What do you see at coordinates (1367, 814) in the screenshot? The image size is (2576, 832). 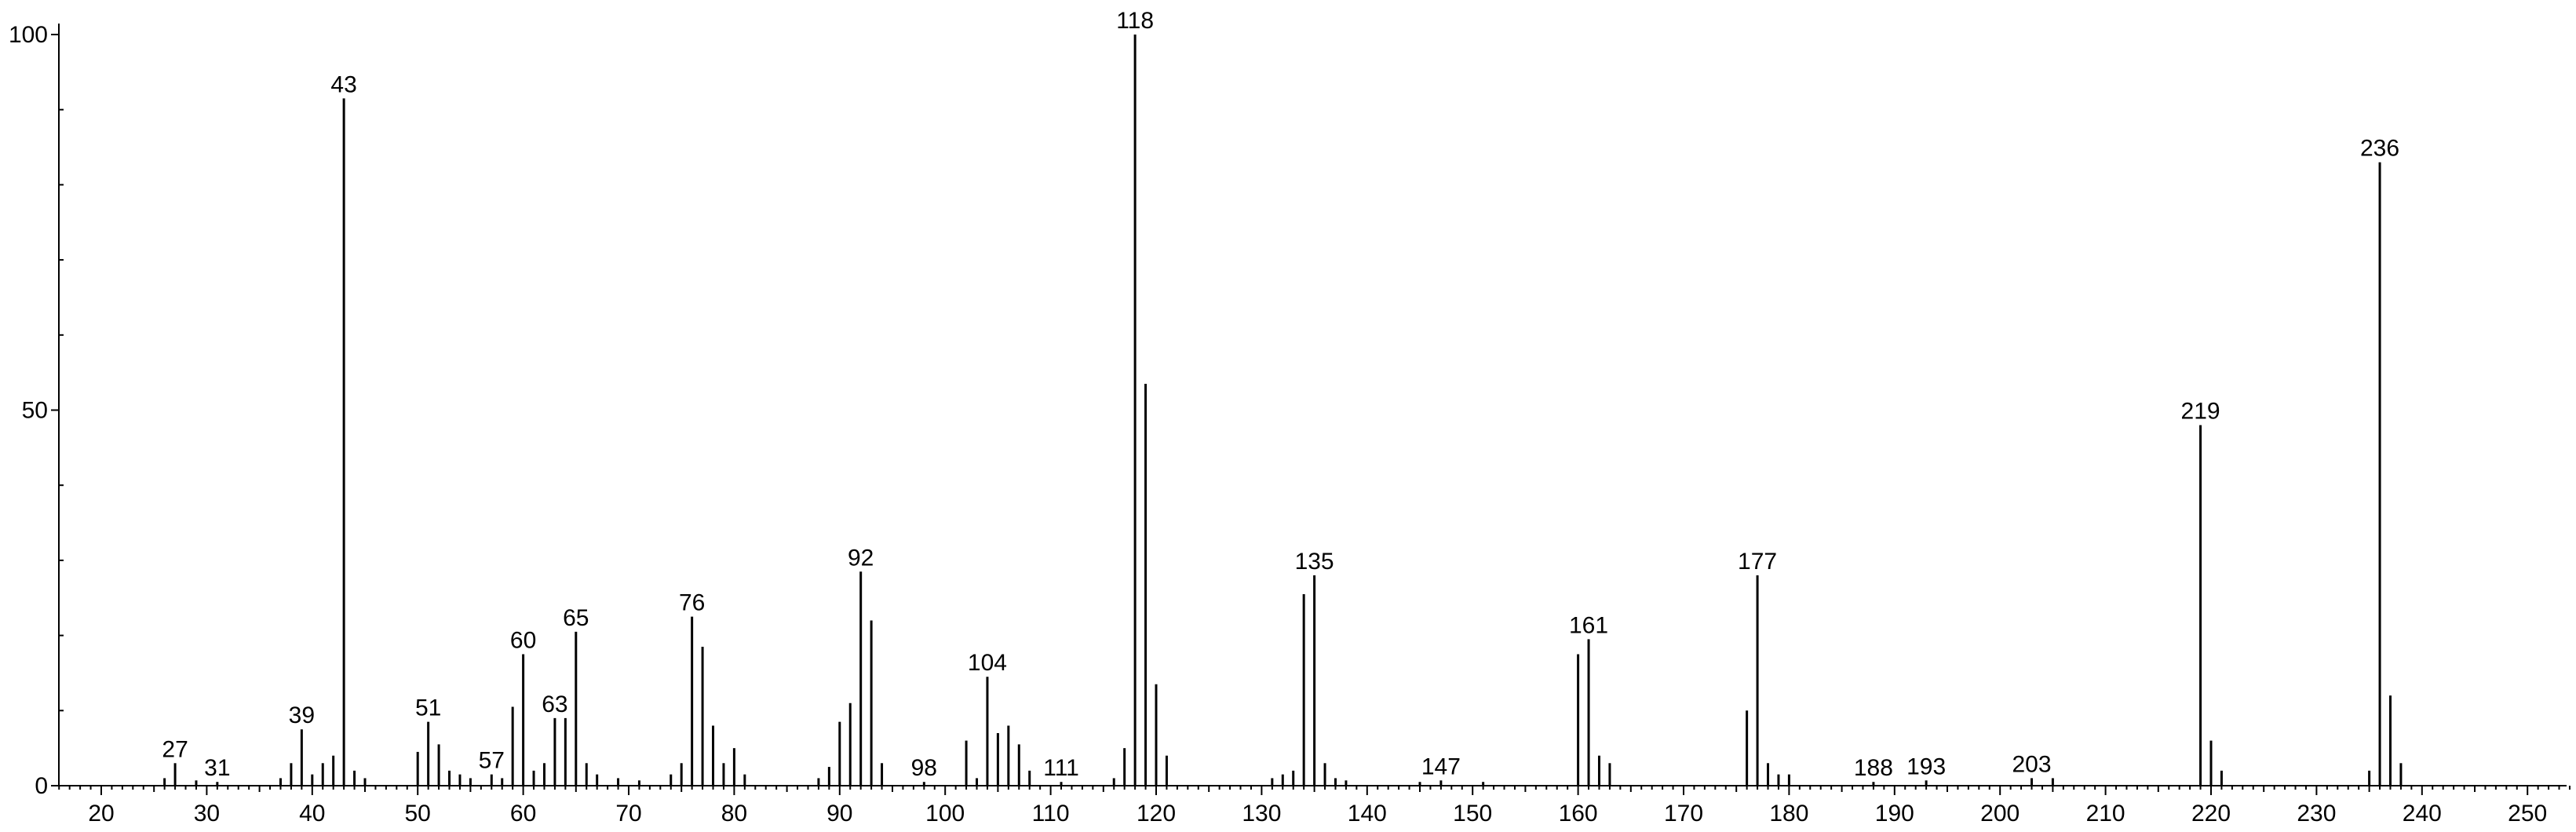 I see `x-tick-label: 140` at bounding box center [1367, 814].